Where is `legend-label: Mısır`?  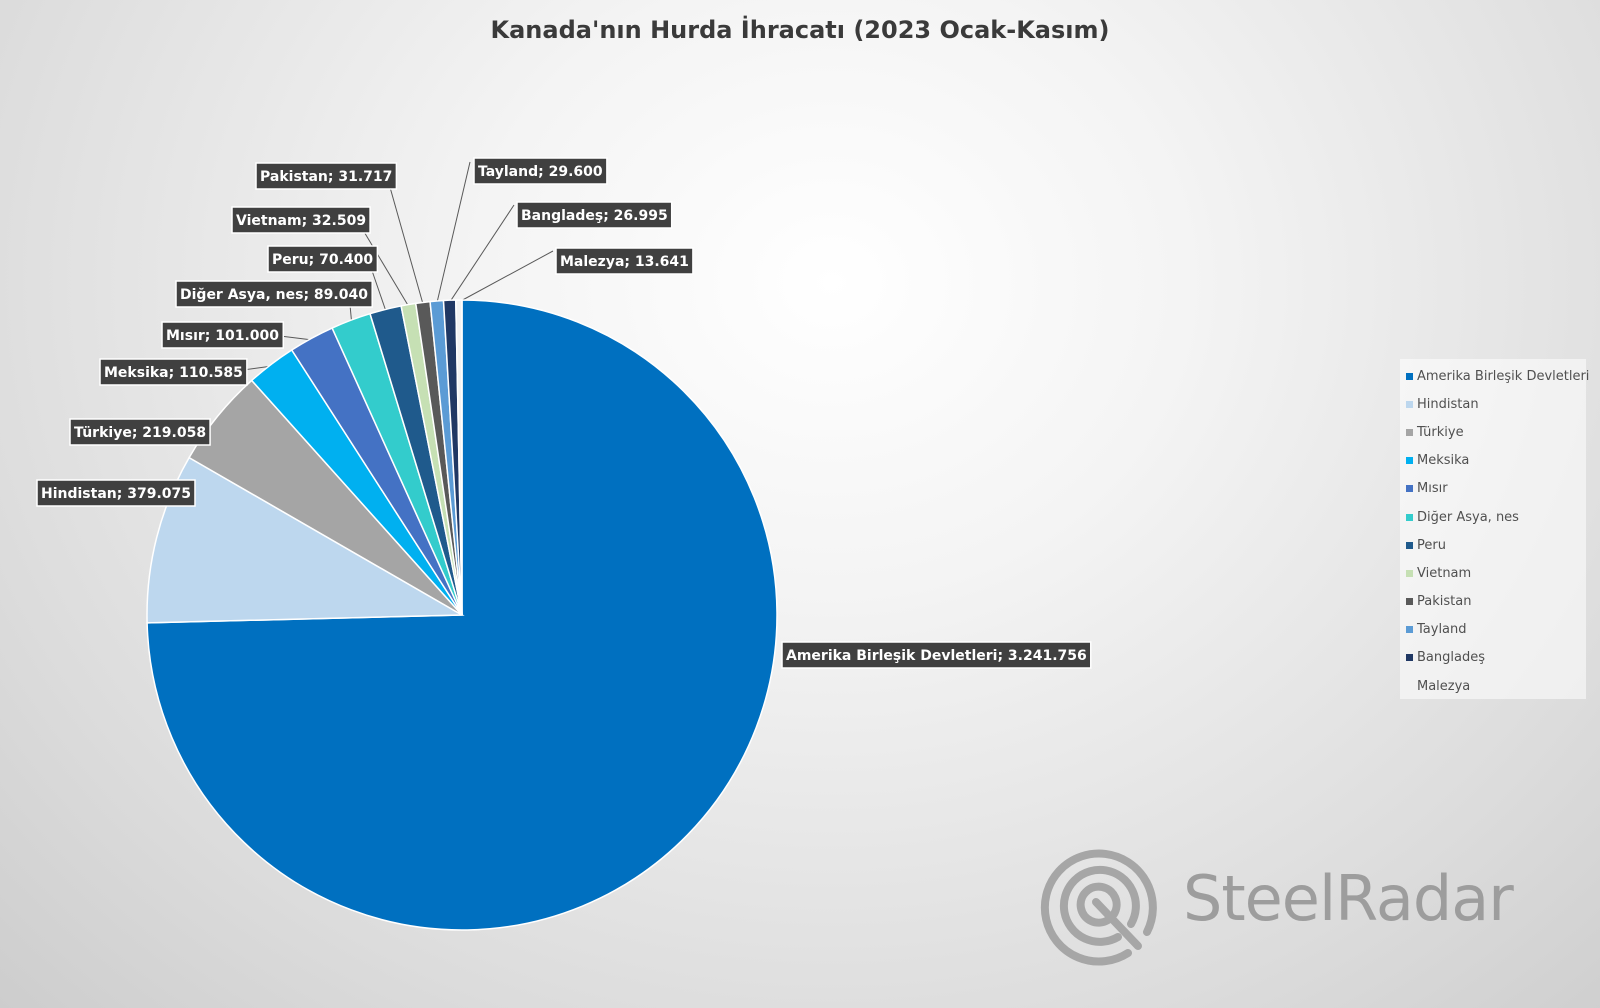
legend-label: Mısır is located at coordinates (1432, 489).